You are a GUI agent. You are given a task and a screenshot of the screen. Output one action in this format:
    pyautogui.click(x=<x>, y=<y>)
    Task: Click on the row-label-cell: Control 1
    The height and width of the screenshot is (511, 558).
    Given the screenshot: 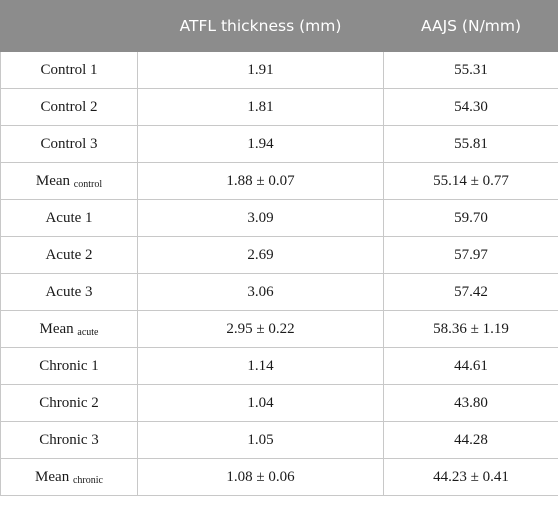 What is the action you would take?
    pyautogui.click(x=69, y=70)
    